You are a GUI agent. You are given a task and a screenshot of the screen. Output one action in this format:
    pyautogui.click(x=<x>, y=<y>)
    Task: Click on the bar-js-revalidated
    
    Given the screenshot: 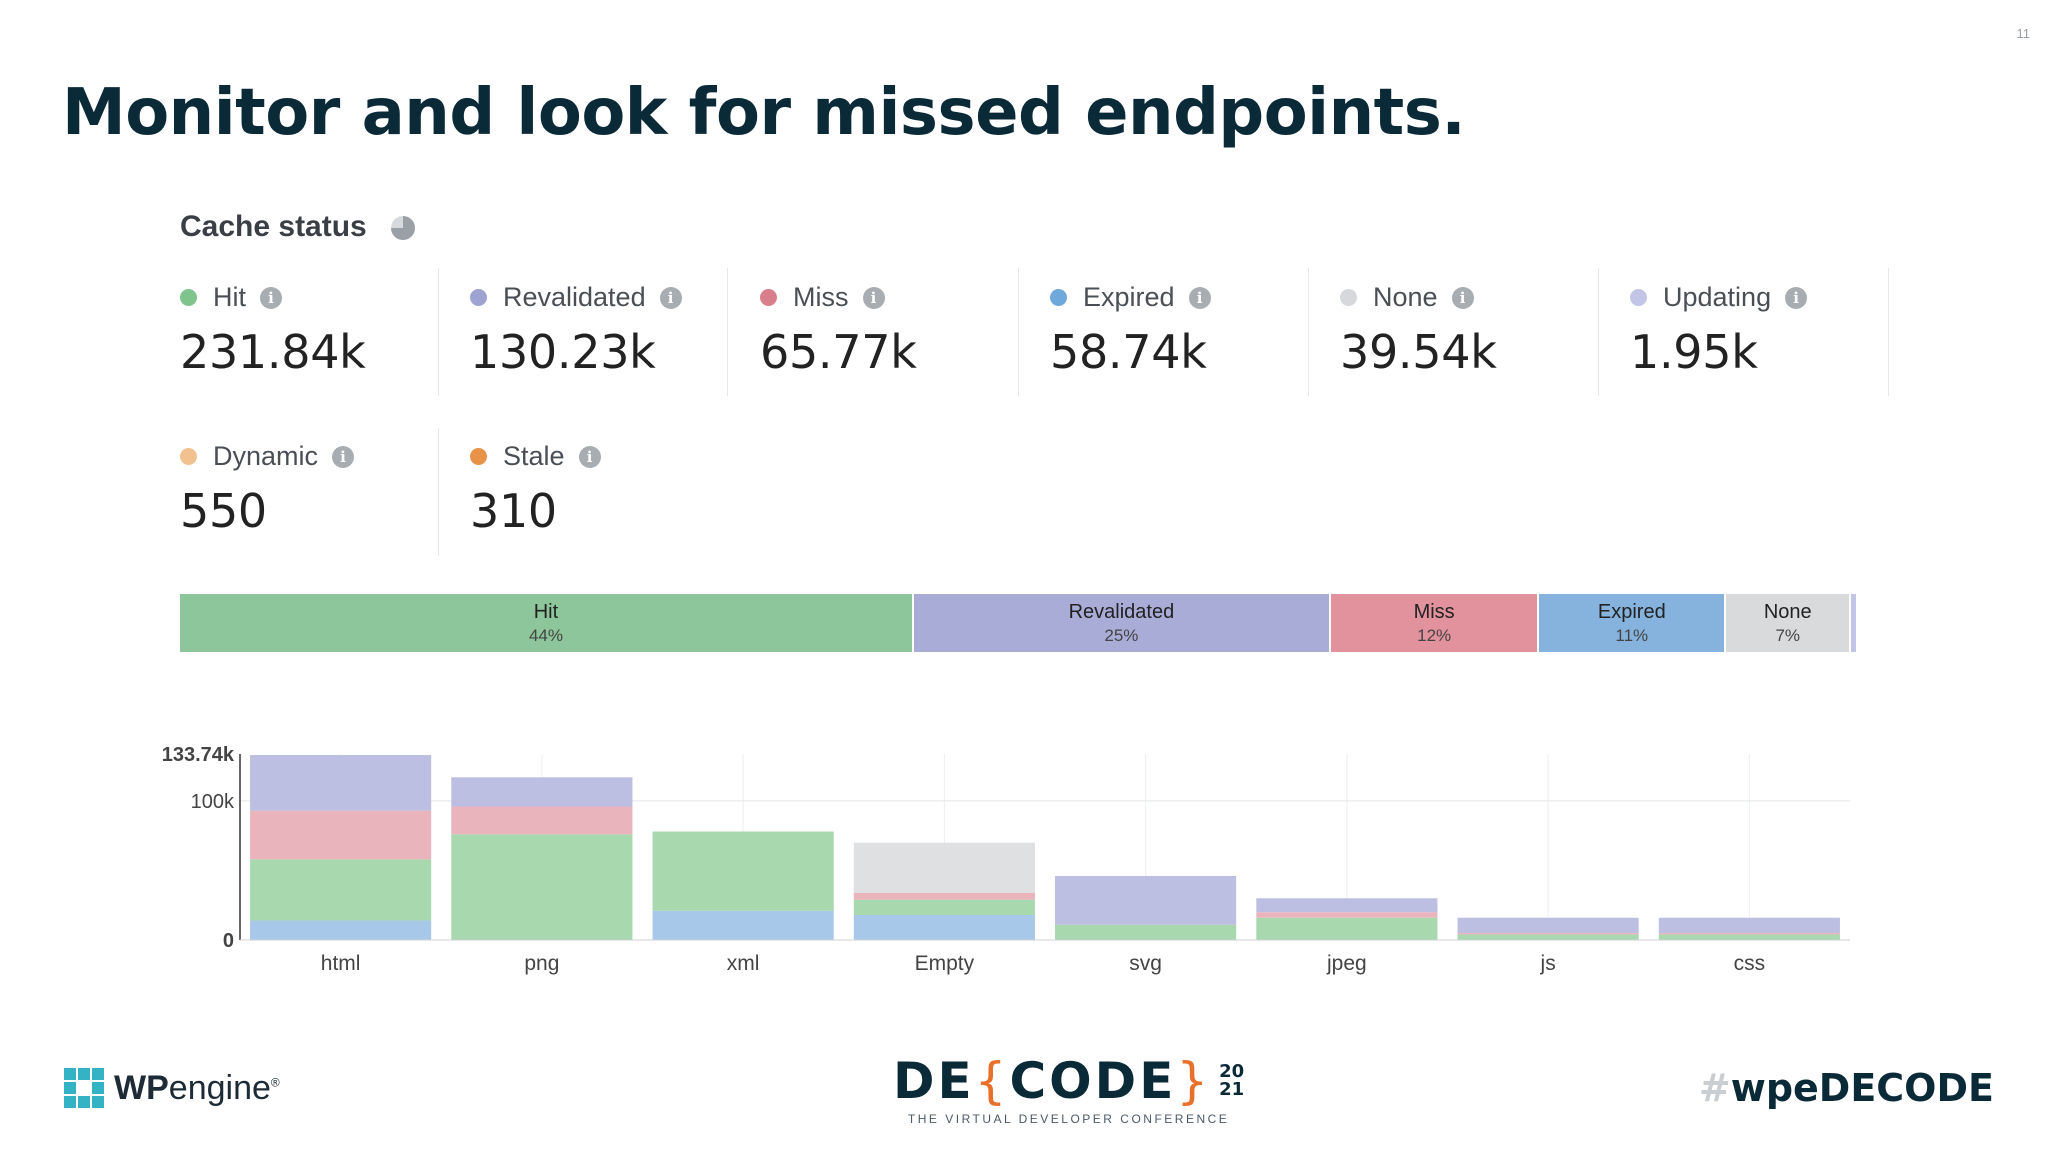 What is the action you would take?
    pyautogui.click(x=1548, y=925)
    